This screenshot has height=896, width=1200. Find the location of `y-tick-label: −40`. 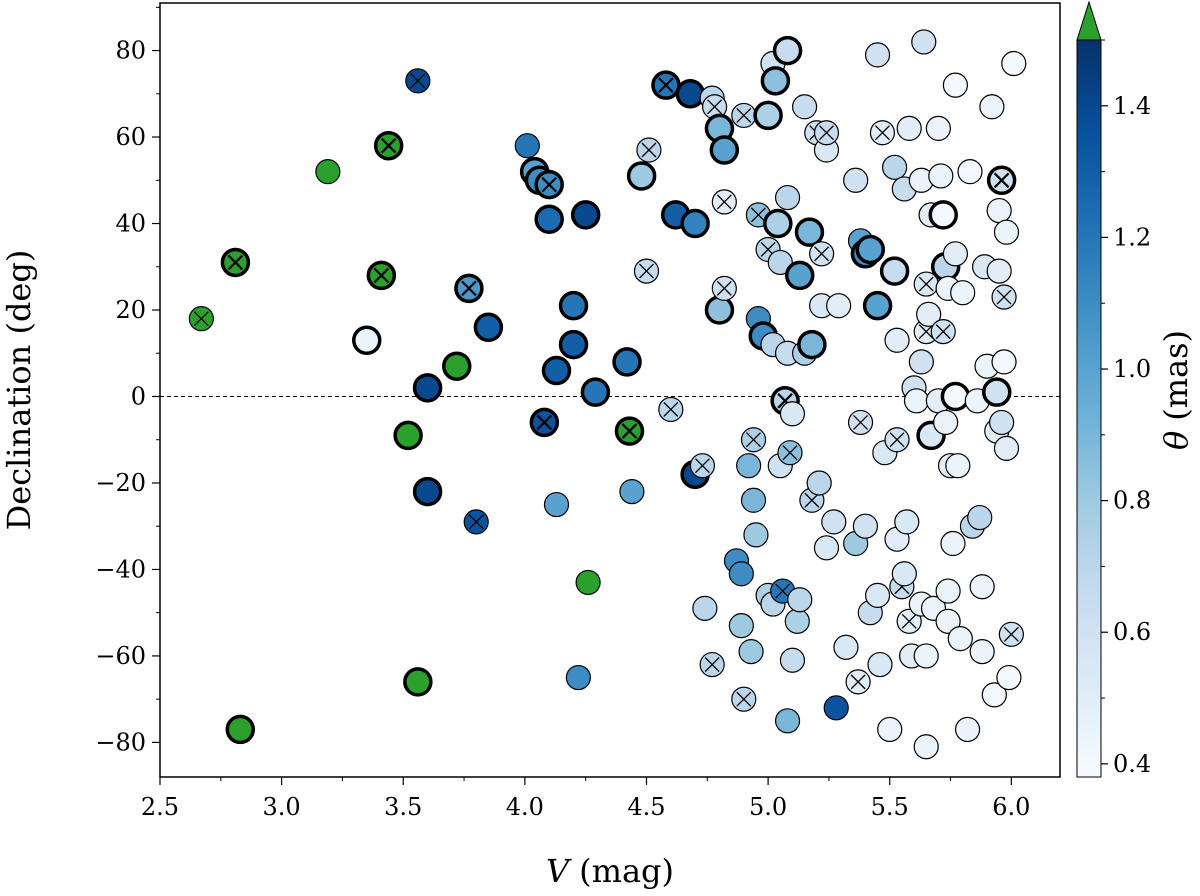

y-tick-label: −40 is located at coordinates (120, 569).